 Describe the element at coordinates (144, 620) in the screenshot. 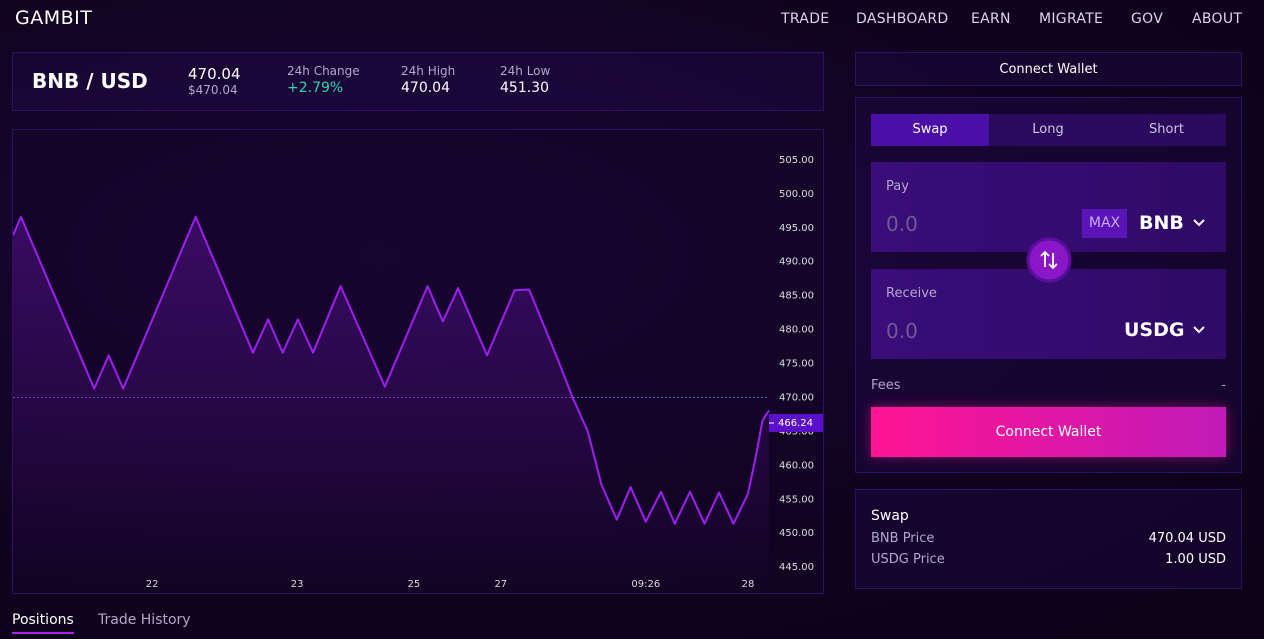

I see `bottom-tab: Trade History` at that location.